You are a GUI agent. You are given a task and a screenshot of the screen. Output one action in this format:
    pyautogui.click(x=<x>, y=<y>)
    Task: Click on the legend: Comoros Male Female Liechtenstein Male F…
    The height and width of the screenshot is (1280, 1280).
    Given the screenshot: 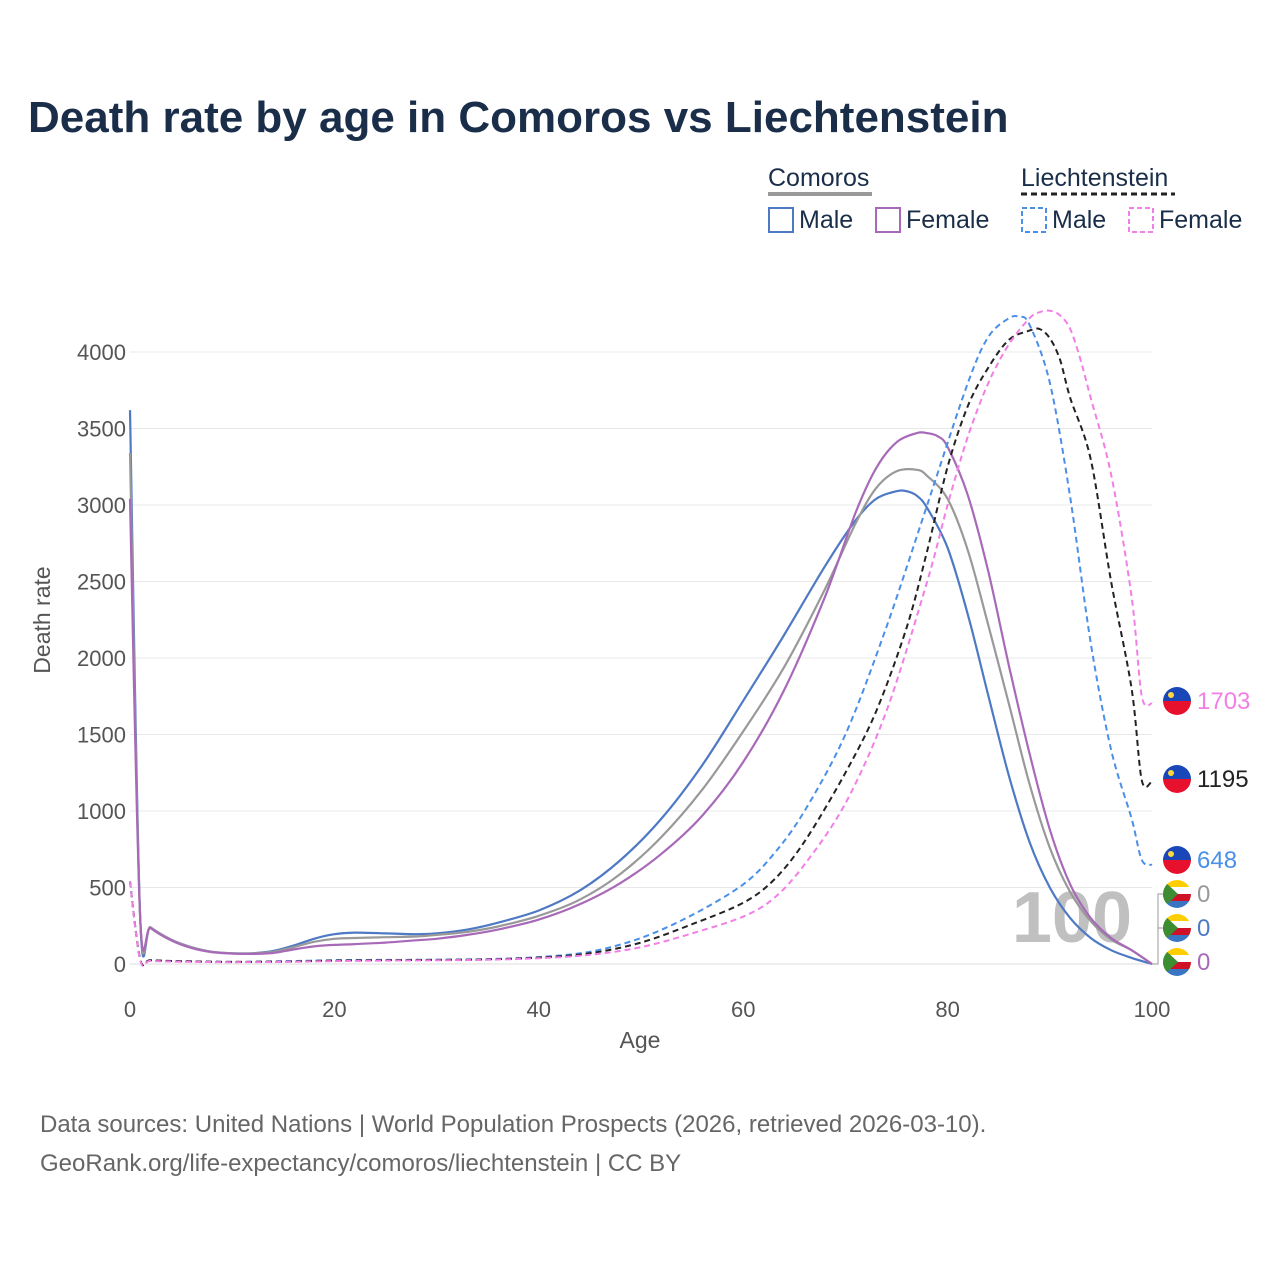 What is the action you would take?
    pyautogui.click(x=1005, y=199)
    